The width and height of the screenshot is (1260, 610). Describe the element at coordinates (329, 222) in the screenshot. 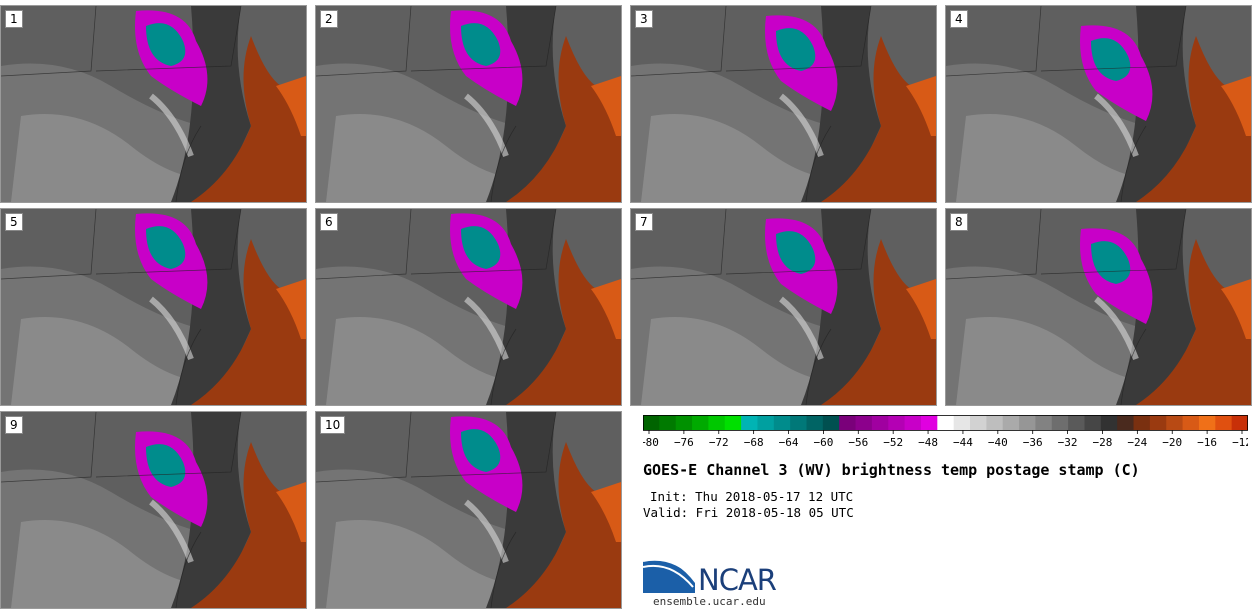

I see `panel-number: 6` at that location.